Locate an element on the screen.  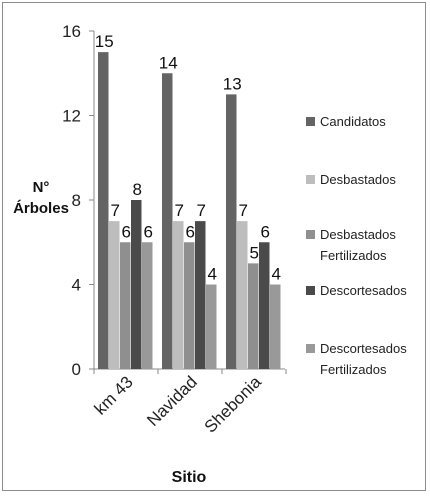
y-tick-label: 12 is located at coordinates (71, 116).